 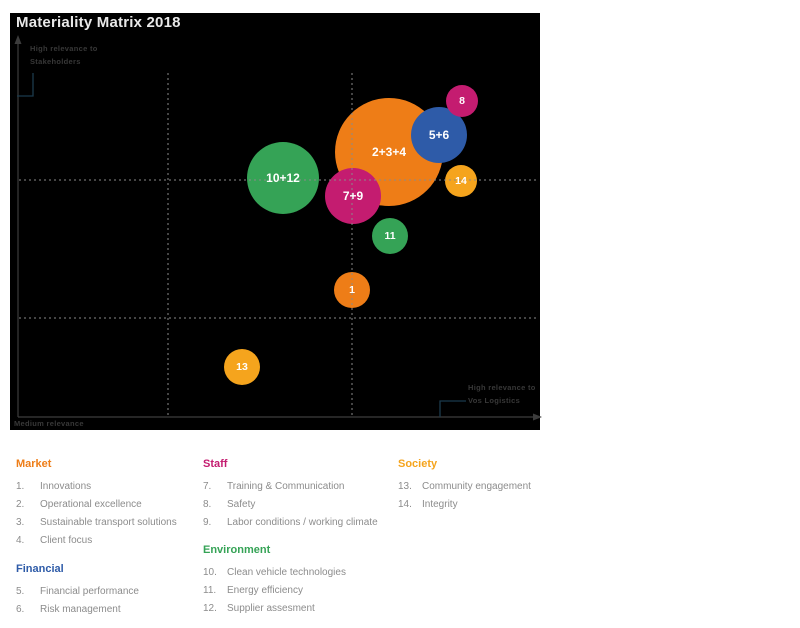 What do you see at coordinates (20, 609) in the screenshot?
I see `legend-item-number: 6.` at bounding box center [20, 609].